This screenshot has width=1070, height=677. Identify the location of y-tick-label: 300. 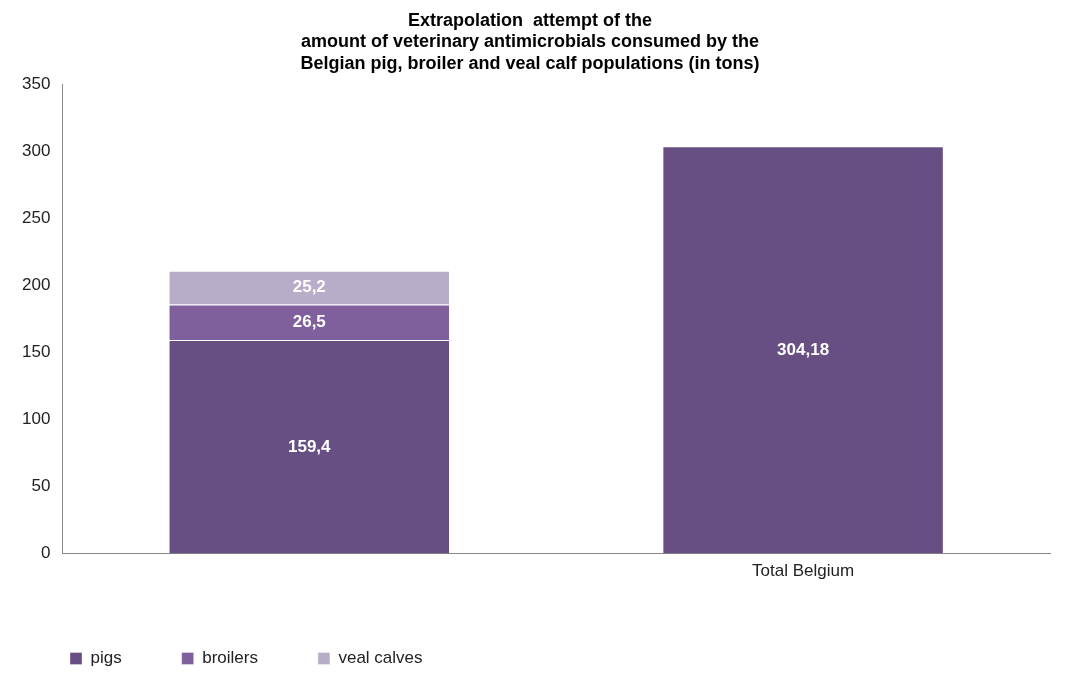
(36, 151).